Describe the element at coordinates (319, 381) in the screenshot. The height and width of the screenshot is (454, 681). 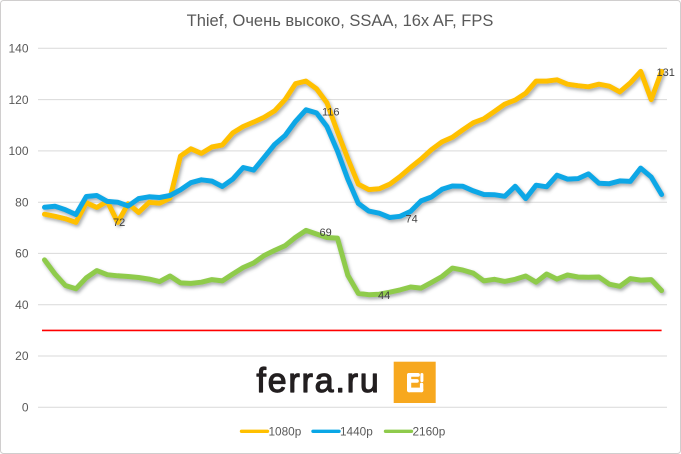
I see `svg-text: ferra.ru` at that location.